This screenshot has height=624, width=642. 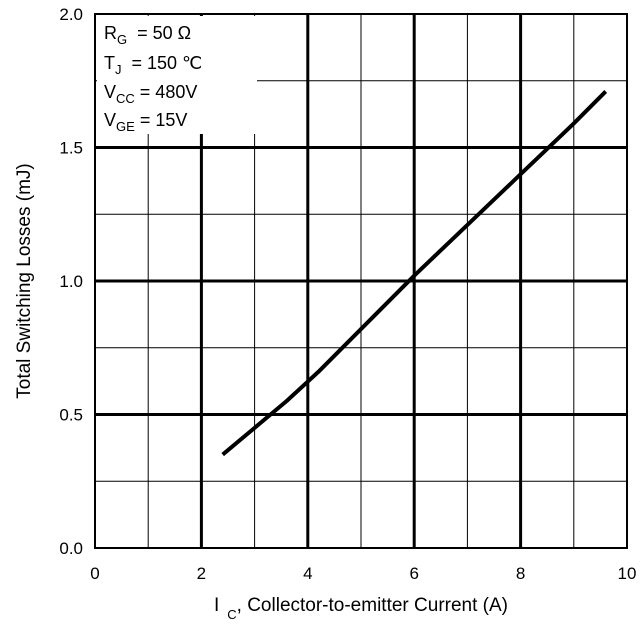 What do you see at coordinates (110, 33) in the screenshot?
I see `condition-rg-symbol: R` at bounding box center [110, 33].